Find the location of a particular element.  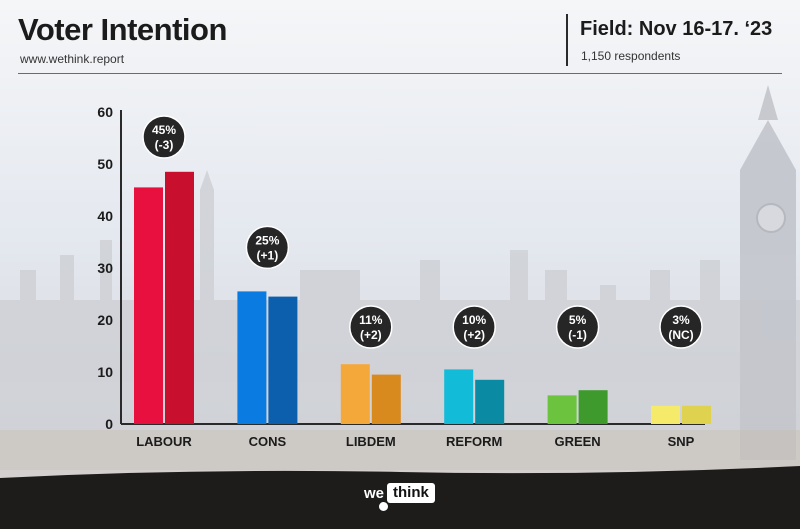

logo-we-text: we is located at coordinates (374, 493).